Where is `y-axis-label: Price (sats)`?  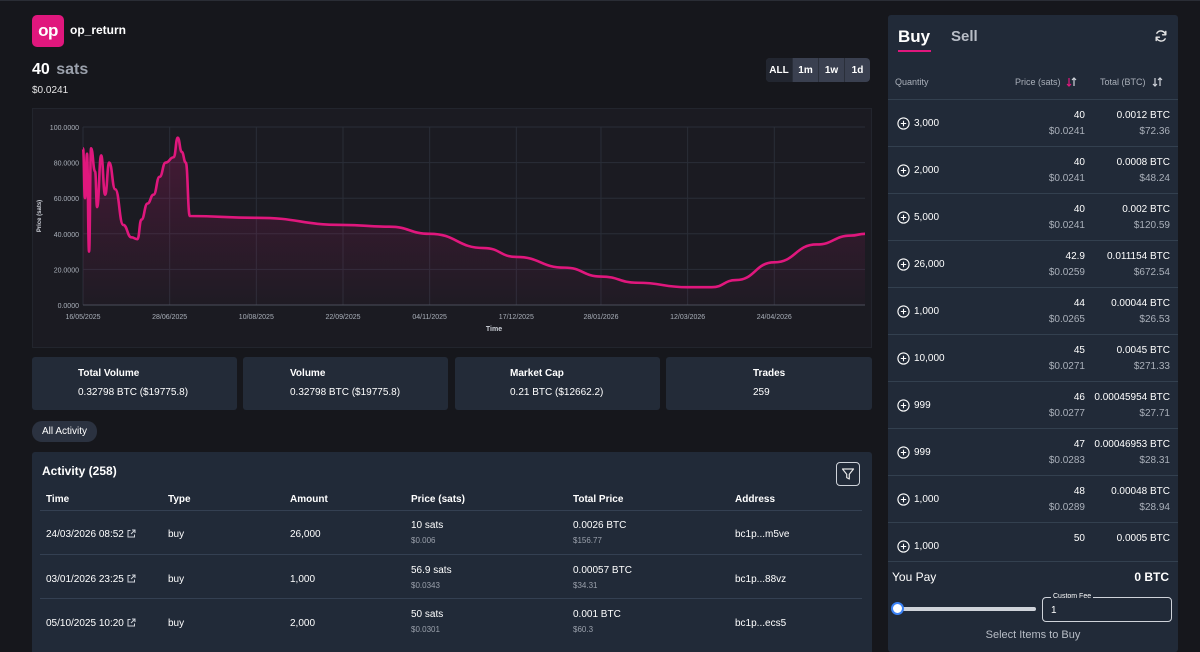 y-axis-label: Price (sats) is located at coordinates (40, 216).